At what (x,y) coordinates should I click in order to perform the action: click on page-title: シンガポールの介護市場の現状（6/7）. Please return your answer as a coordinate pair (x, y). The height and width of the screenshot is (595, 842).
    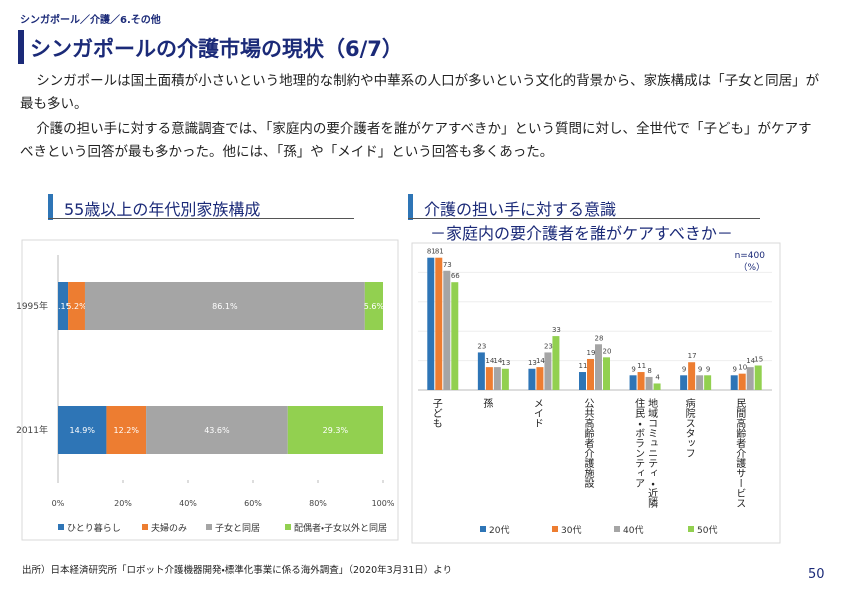
    Looking at the image, I should click on (216, 49).